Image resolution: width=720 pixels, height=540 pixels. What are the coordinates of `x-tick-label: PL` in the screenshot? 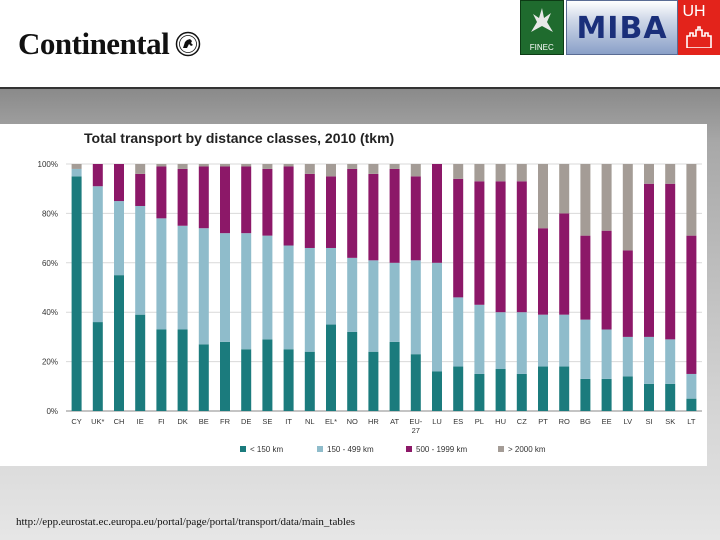 It's located at (479, 421).